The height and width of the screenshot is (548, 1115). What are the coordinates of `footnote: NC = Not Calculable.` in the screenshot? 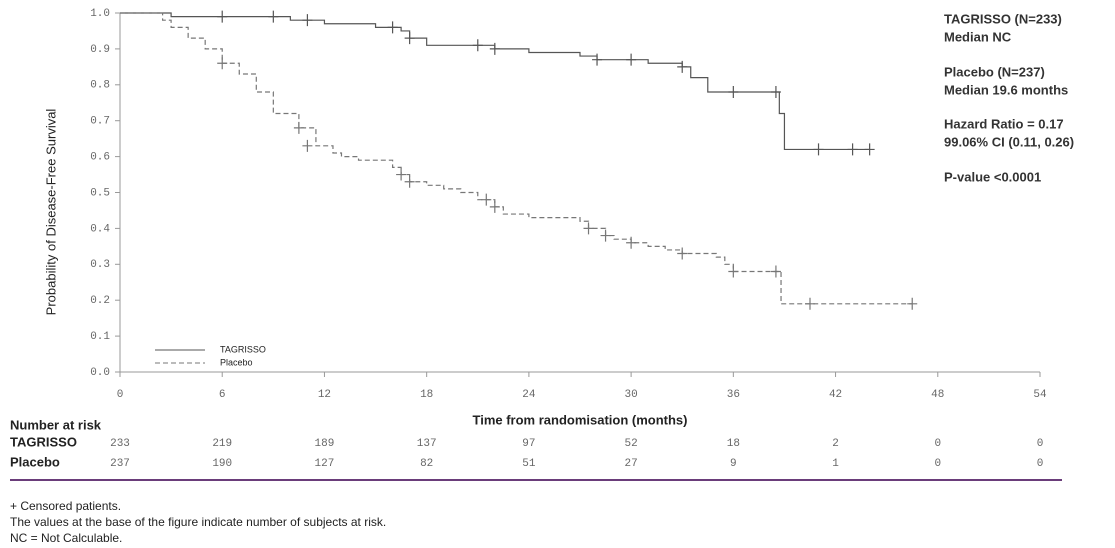 It's located at (66, 538).